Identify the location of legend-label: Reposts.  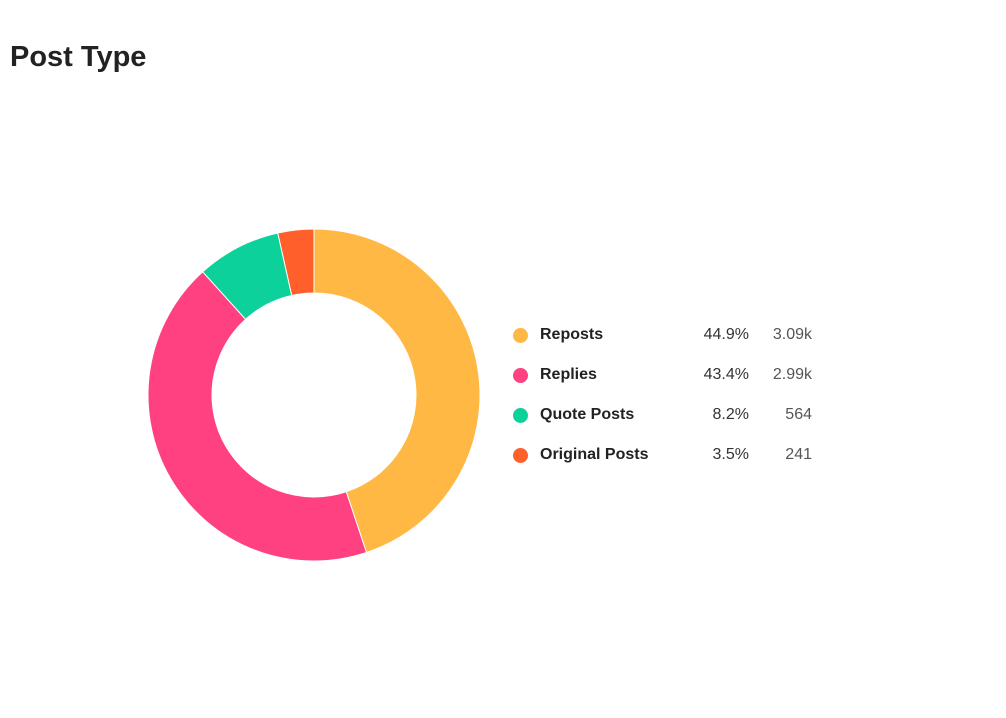
(572, 334).